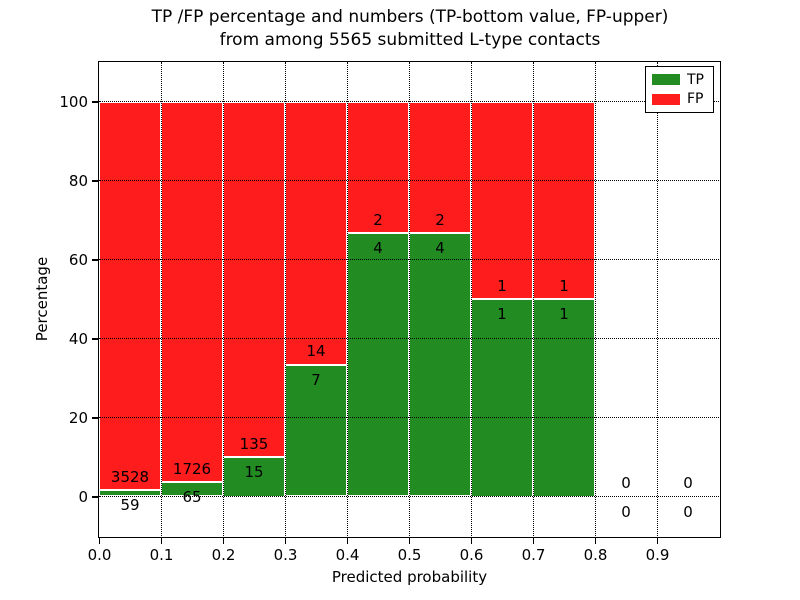 Image resolution: width=800 pixels, height=600 pixels. What do you see at coordinates (130, 476) in the screenshot?
I see `fp-count-label: 3528` at bounding box center [130, 476].